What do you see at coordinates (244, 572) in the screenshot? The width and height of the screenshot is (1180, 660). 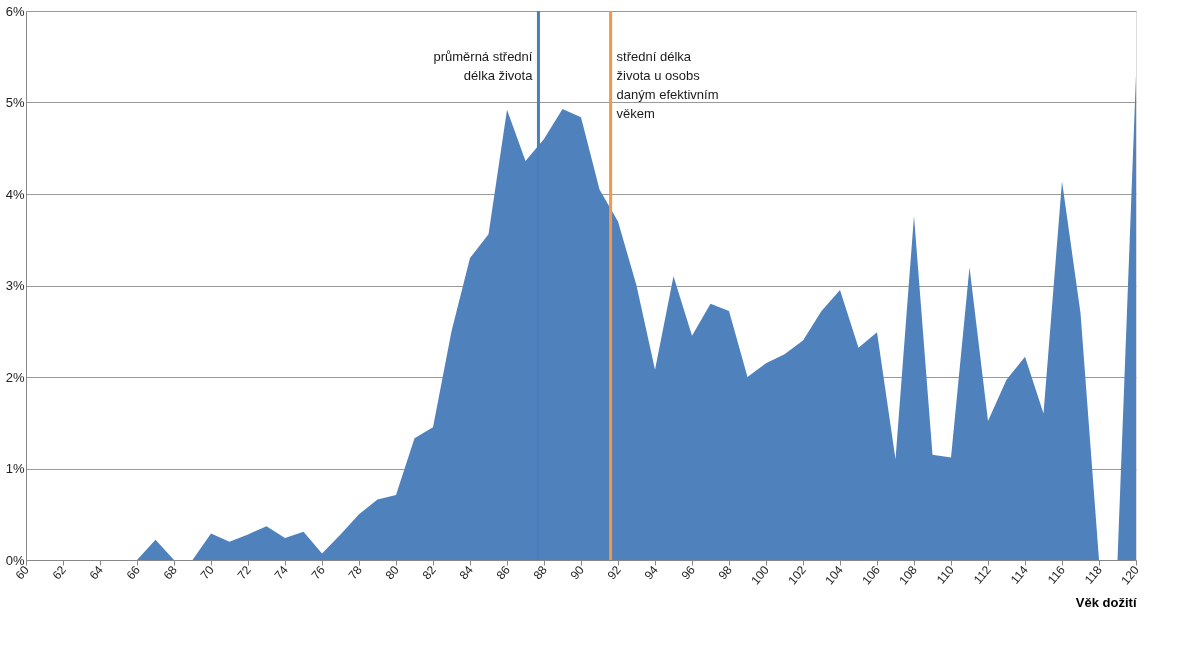 I see `x-tick-label: 72` at bounding box center [244, 572].